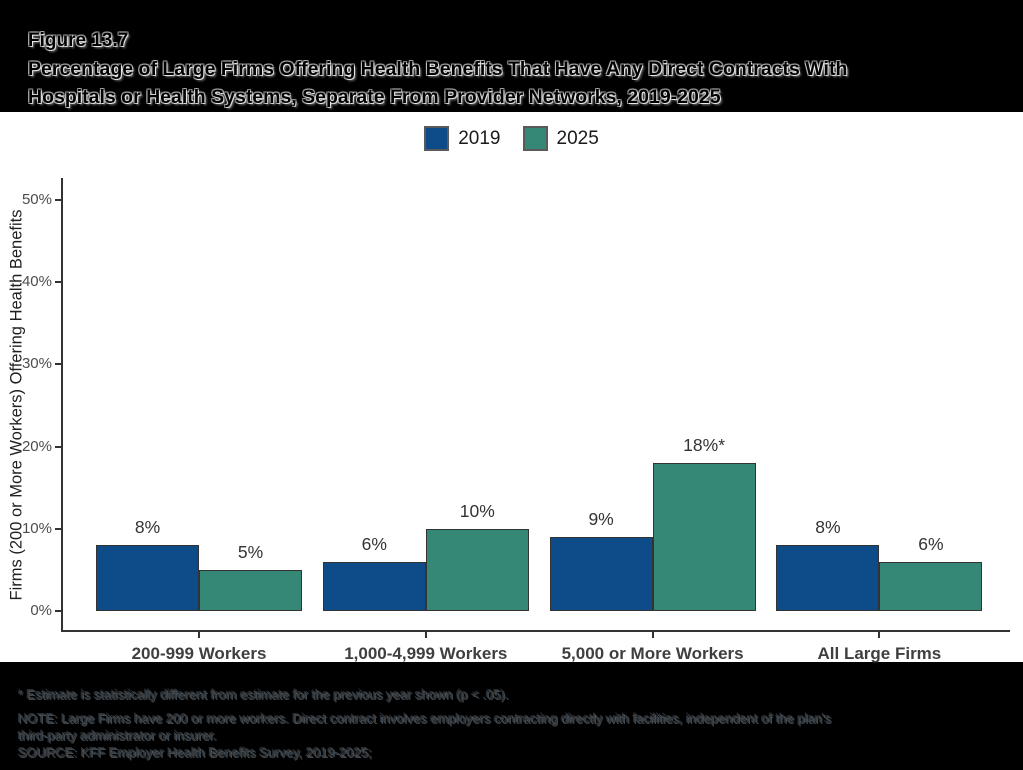 The height and width of the screenshot is (770, 1023). What do you see at coordinates (535, 631) in the screenshot?
I see `x-axis-line` at bounding box center [535, 631].